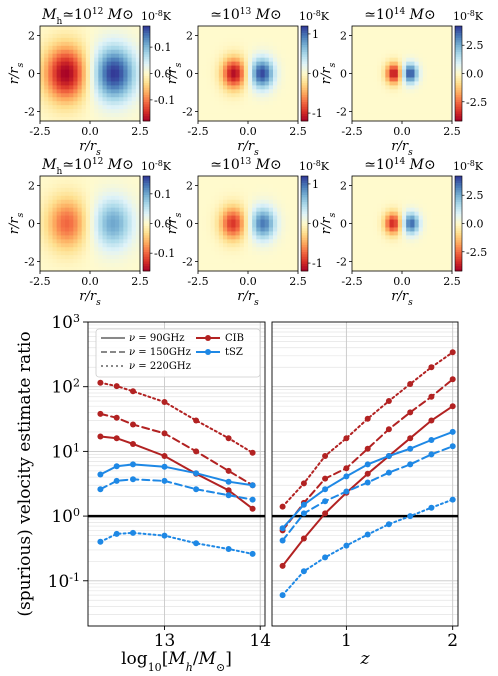  What do you see at coordinates (236, 241) in the screenshot?
I see `heatmap-panel-row2-col2: -2.5 0.0 2.520-2r/rsr/rs` at bounding box center [236, 241].